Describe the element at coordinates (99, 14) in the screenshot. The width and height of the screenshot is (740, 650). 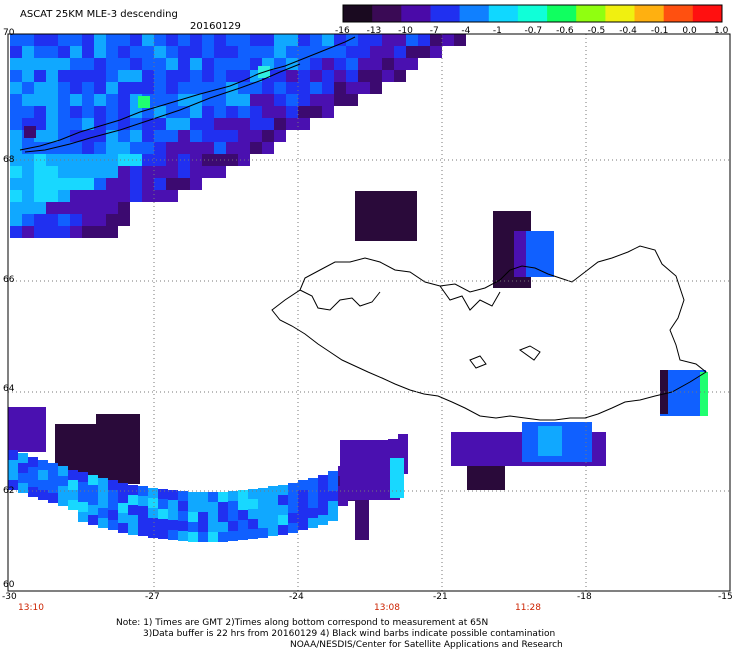
I see `product-title: ASCAT 25KM MLE-3 descending` at that location.